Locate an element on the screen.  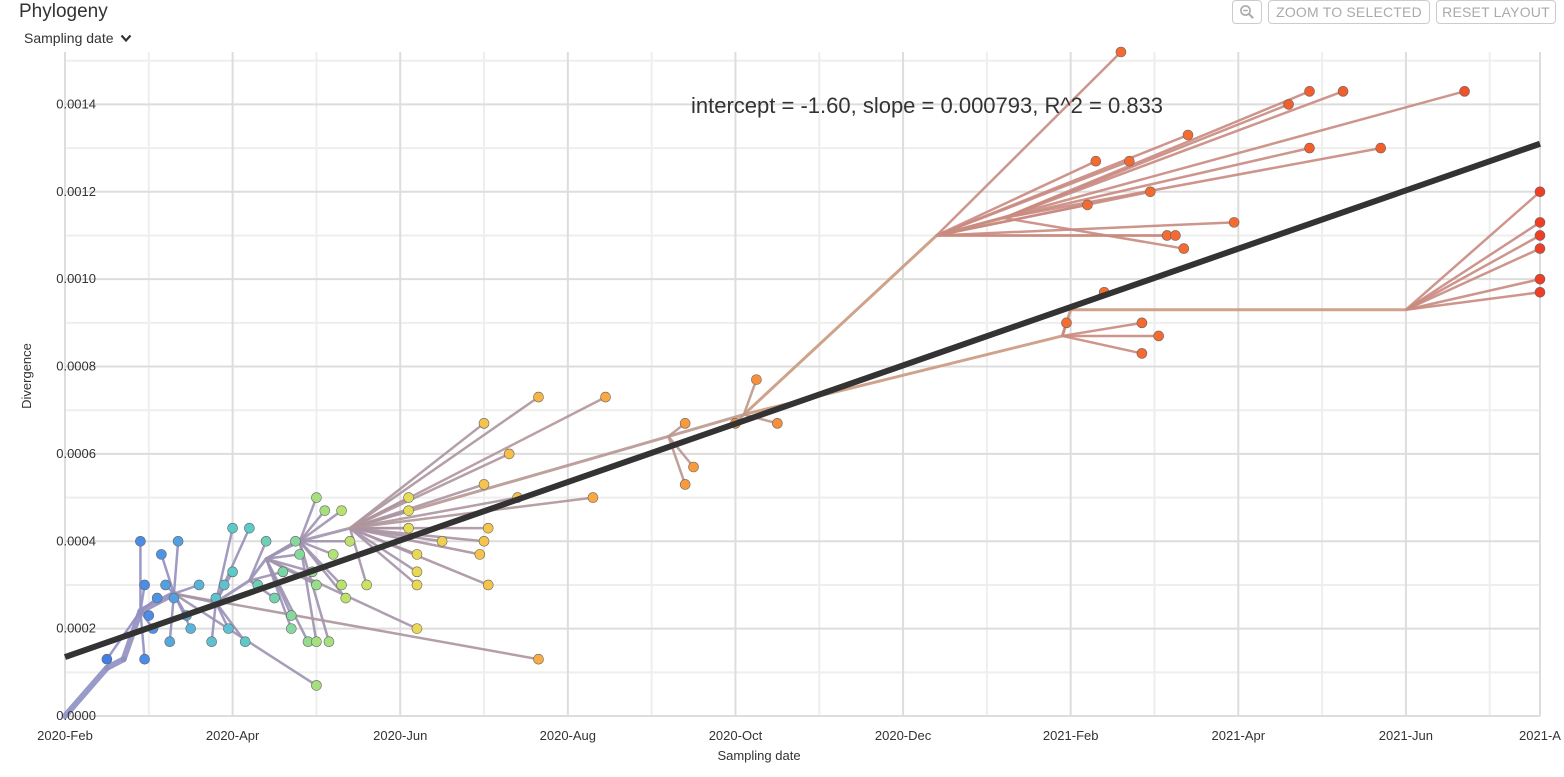
layout-dropdown: Sampling date is located at coordinates (78, 38).